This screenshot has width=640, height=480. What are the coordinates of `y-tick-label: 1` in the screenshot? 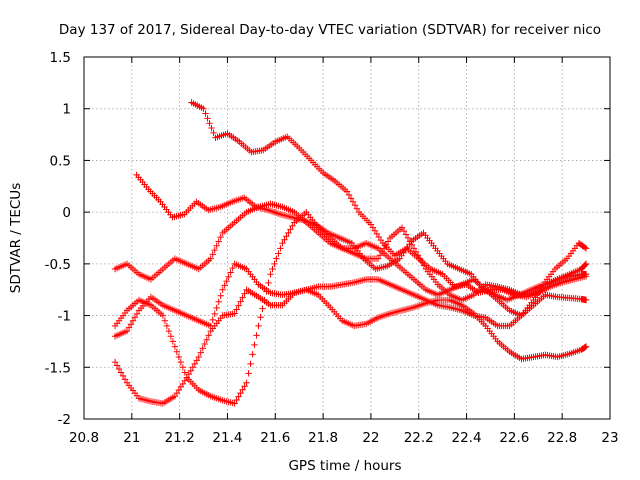 It's located at (66, 110).